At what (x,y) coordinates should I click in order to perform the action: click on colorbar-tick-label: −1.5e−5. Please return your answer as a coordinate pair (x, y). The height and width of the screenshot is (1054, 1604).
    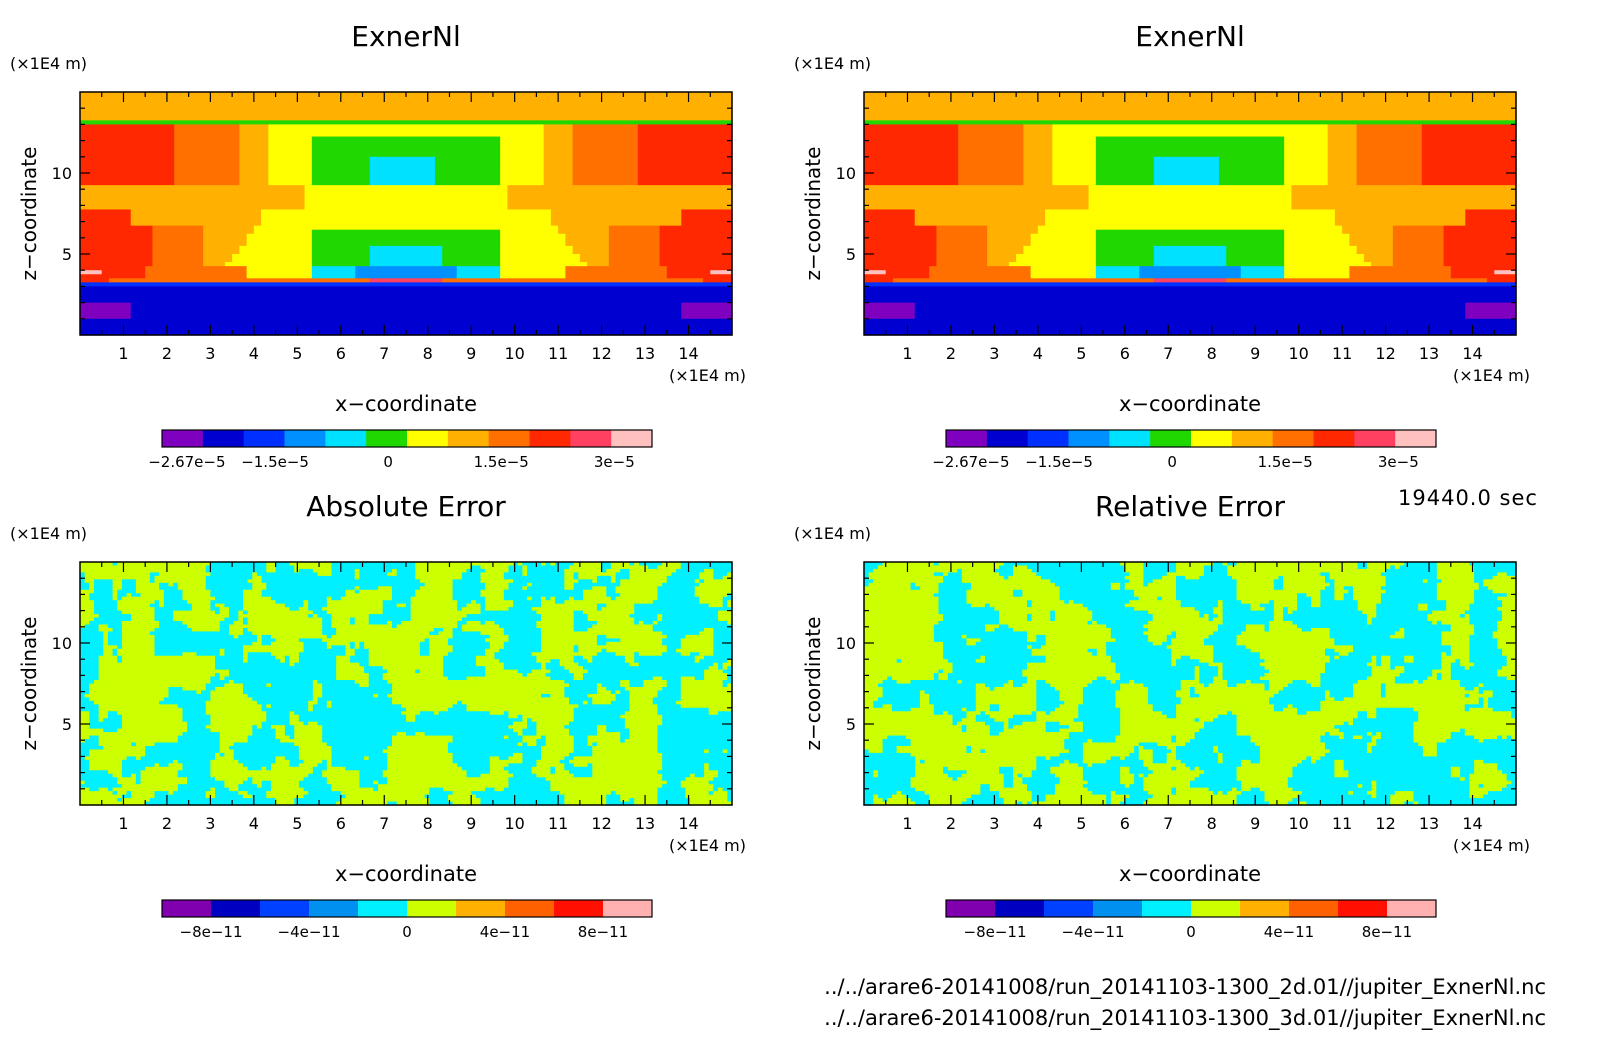
    Looking at the image, I should click on (1059, 462).